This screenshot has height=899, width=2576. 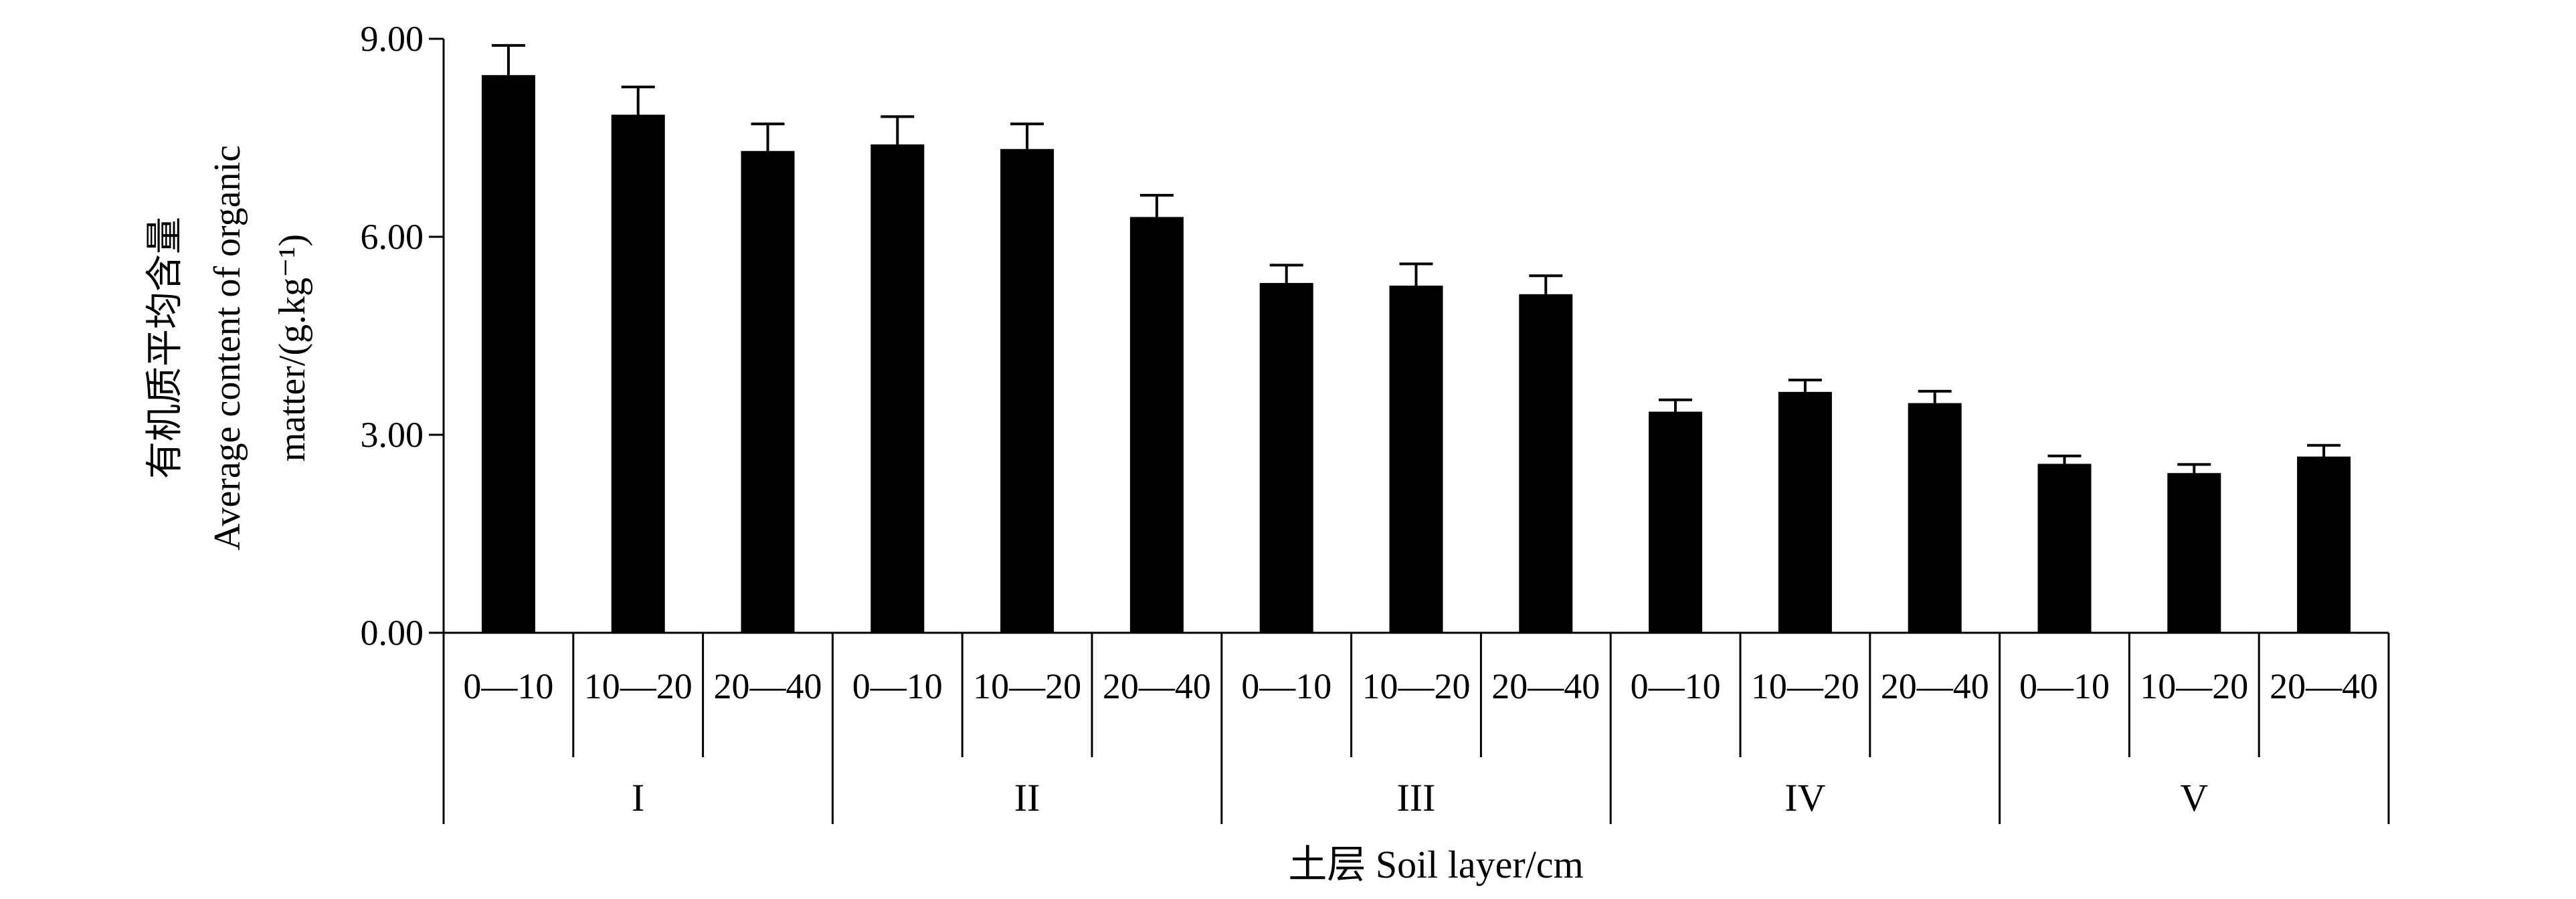 What do you see at coordinates (638, 797) in the screenshot?
I see `group-label: I` at bounding box center [638, 797].